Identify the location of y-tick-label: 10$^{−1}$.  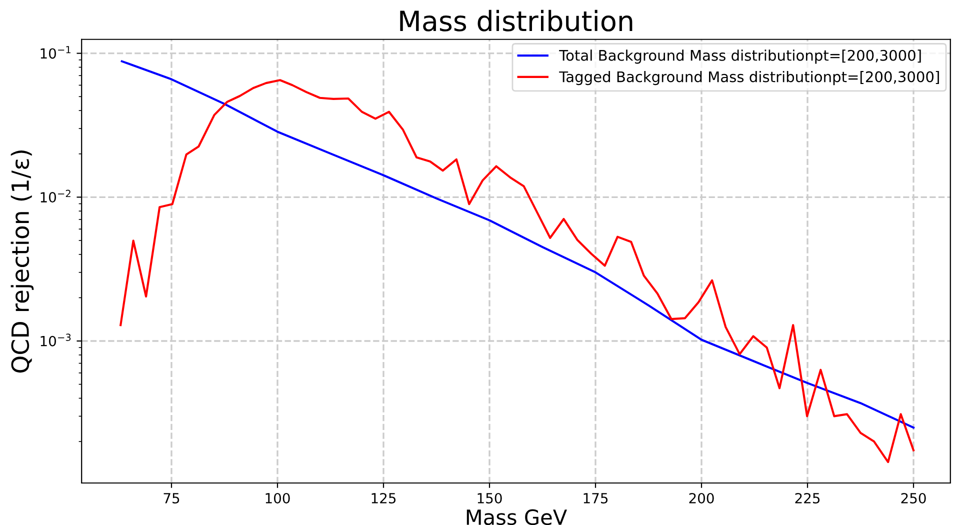
(55, 52).